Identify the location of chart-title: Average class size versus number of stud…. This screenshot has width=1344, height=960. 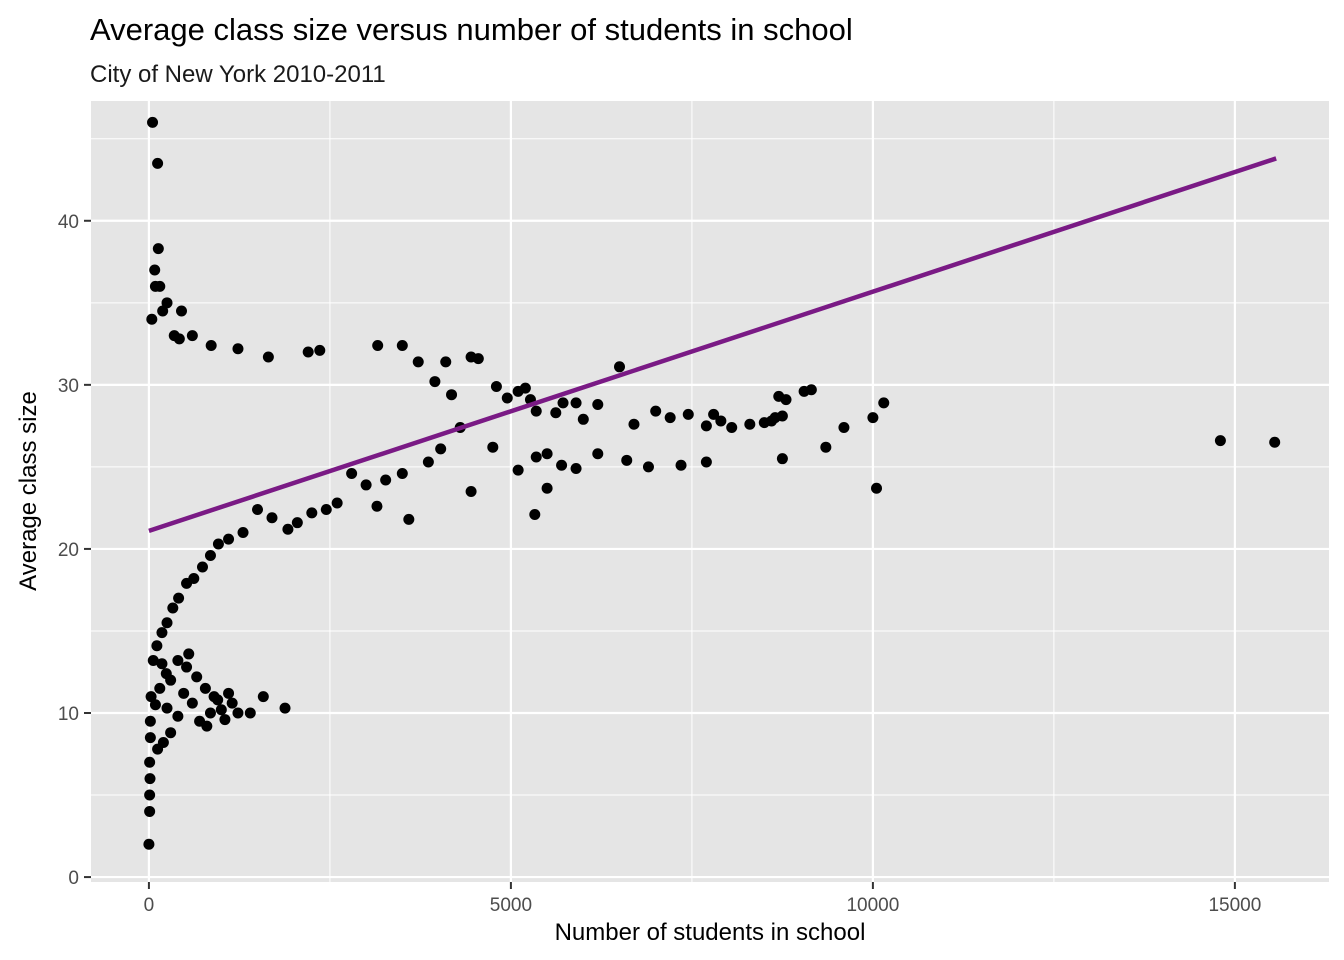
(471, 29).